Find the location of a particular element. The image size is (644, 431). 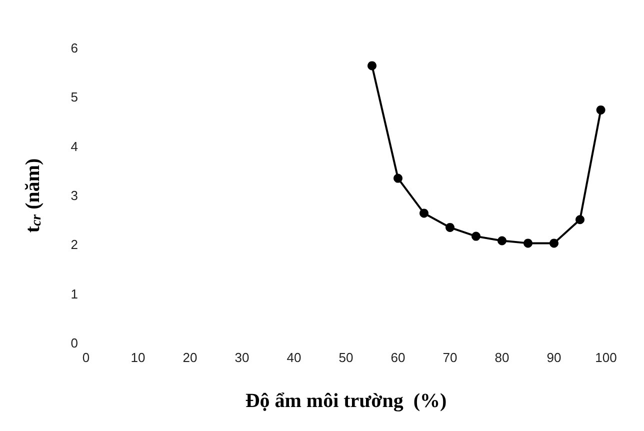

y-tick-label: 2 is located at coordinates (74, 244).